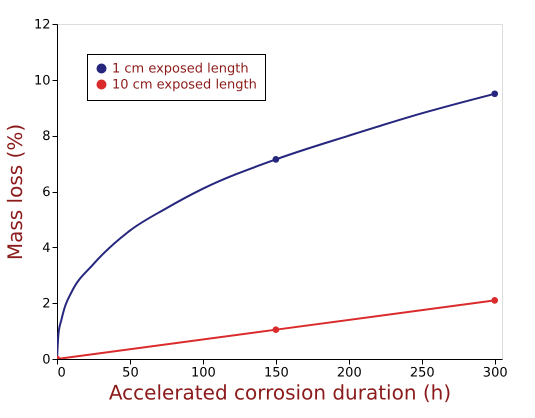 This screenshot has height=418, width=535. Describe the element at coordinates (46, 192) in the screenshot. I see `y-tick-label: 6` at that location.